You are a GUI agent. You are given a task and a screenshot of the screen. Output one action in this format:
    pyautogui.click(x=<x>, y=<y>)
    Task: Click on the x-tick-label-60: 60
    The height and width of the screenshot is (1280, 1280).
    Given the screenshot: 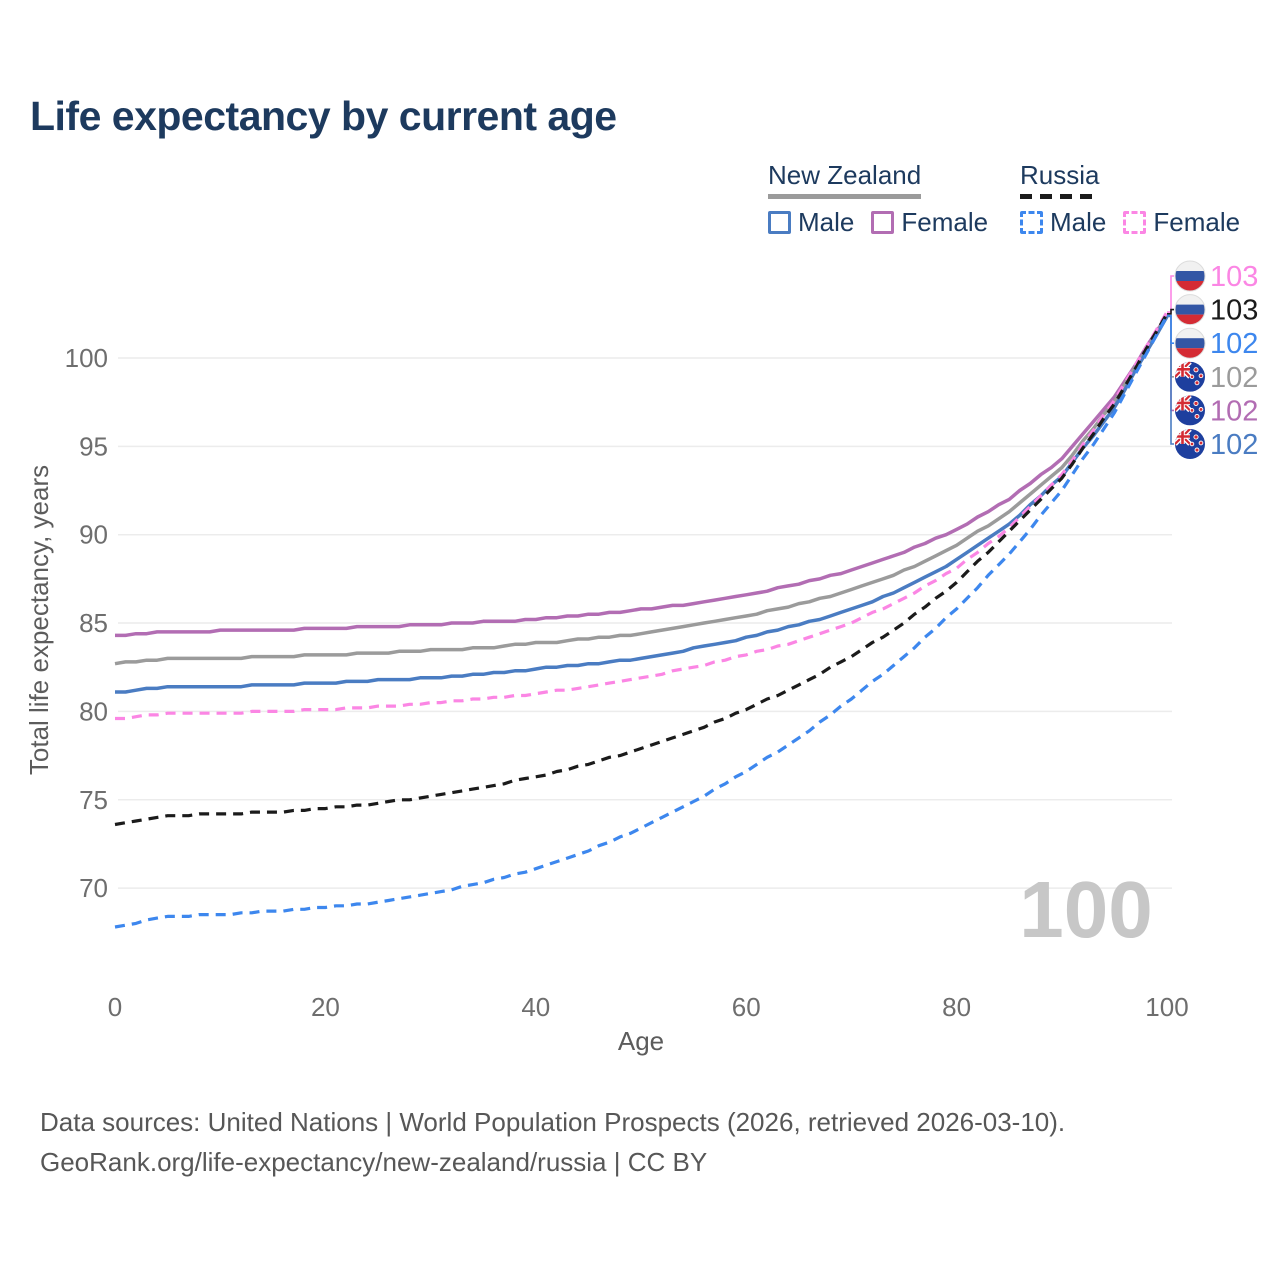 What is the action you would take?
    pyautogui.click(x=746, y=1007)
    